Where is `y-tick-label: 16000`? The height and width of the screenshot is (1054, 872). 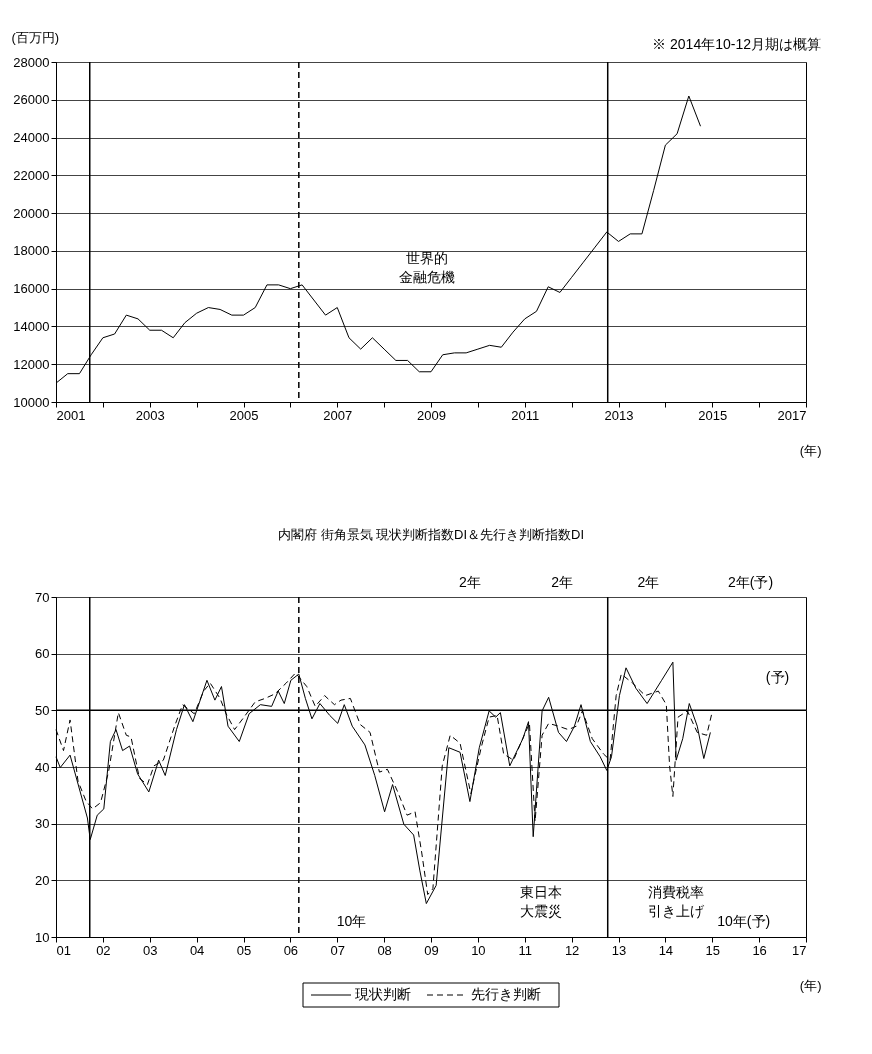
y-tick-label: 16000 is located at coordinates (31, 289).